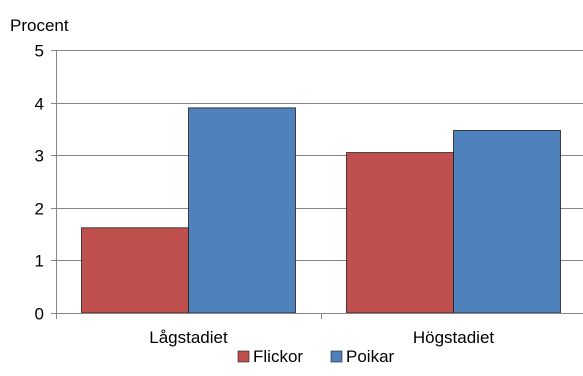 The height and width of the screenshot is (376, 583). Describe the element at coordinates (321, 337) in the screenshot. I see `category-labels: Lågstadiet Högstadiet` at that location.